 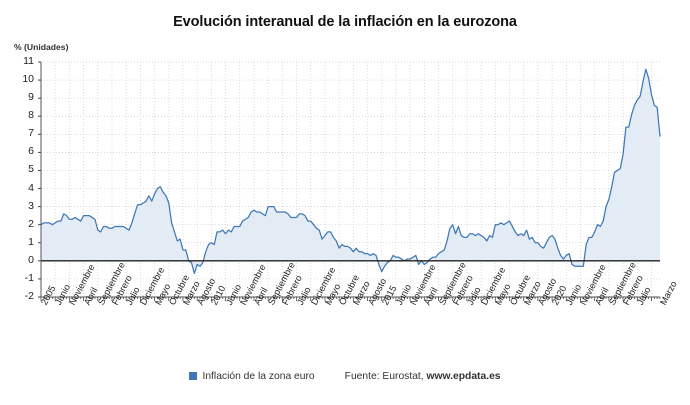 I want to click on y-axis-tick-label: 2, so click(x=31, y=223).